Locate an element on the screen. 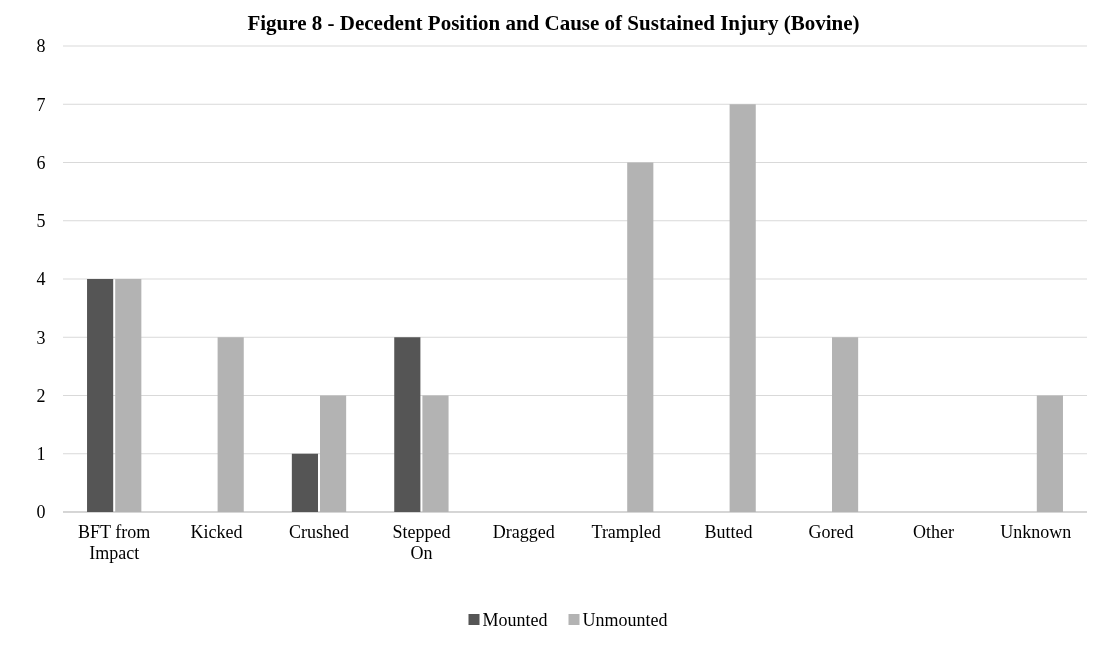 This screenshot has height=652, width=1107. y-tick-label: 5 is located at coordinates (41, 221).